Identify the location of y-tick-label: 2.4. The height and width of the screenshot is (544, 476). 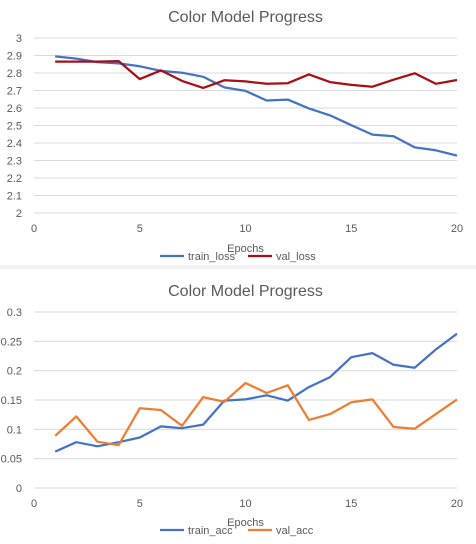
(14, 144).